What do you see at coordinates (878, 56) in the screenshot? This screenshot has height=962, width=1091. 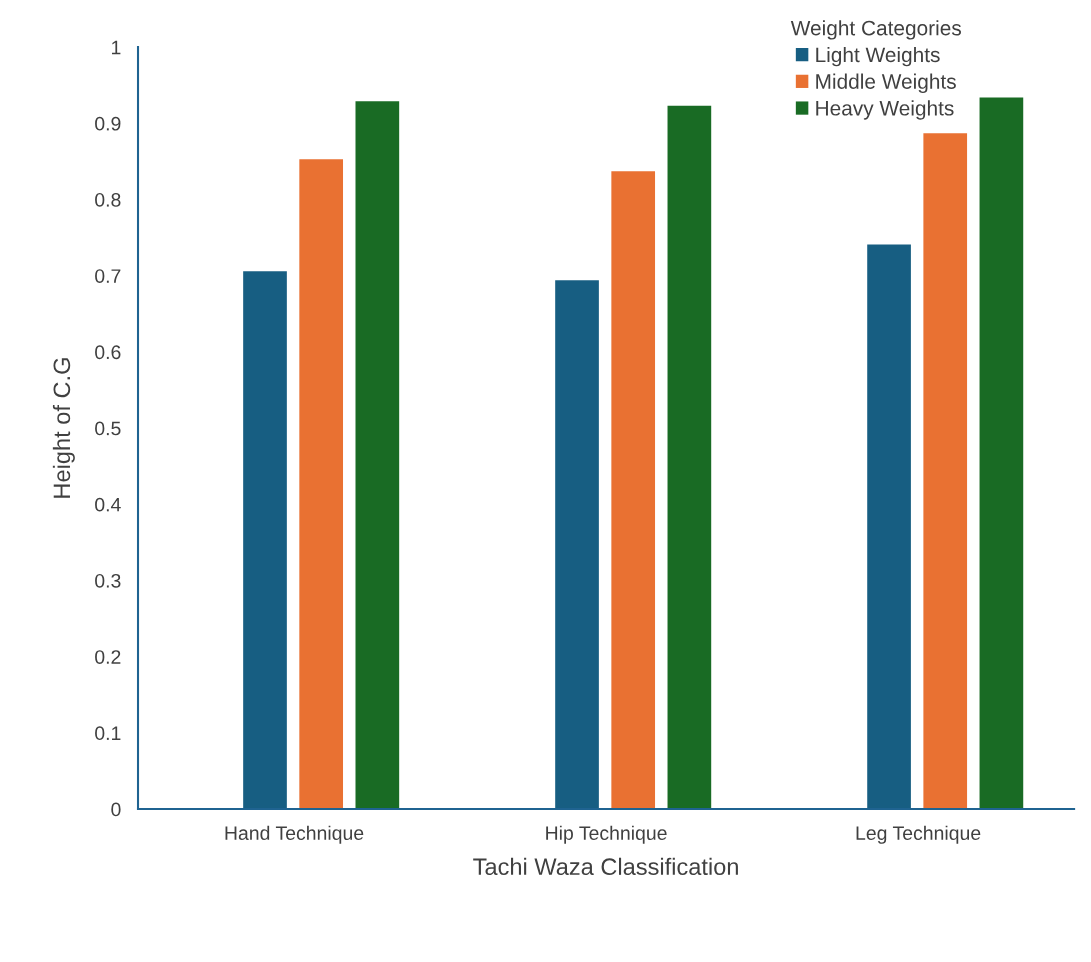 I see `legend-label: Light Weights` at bounding box center [878, 56].